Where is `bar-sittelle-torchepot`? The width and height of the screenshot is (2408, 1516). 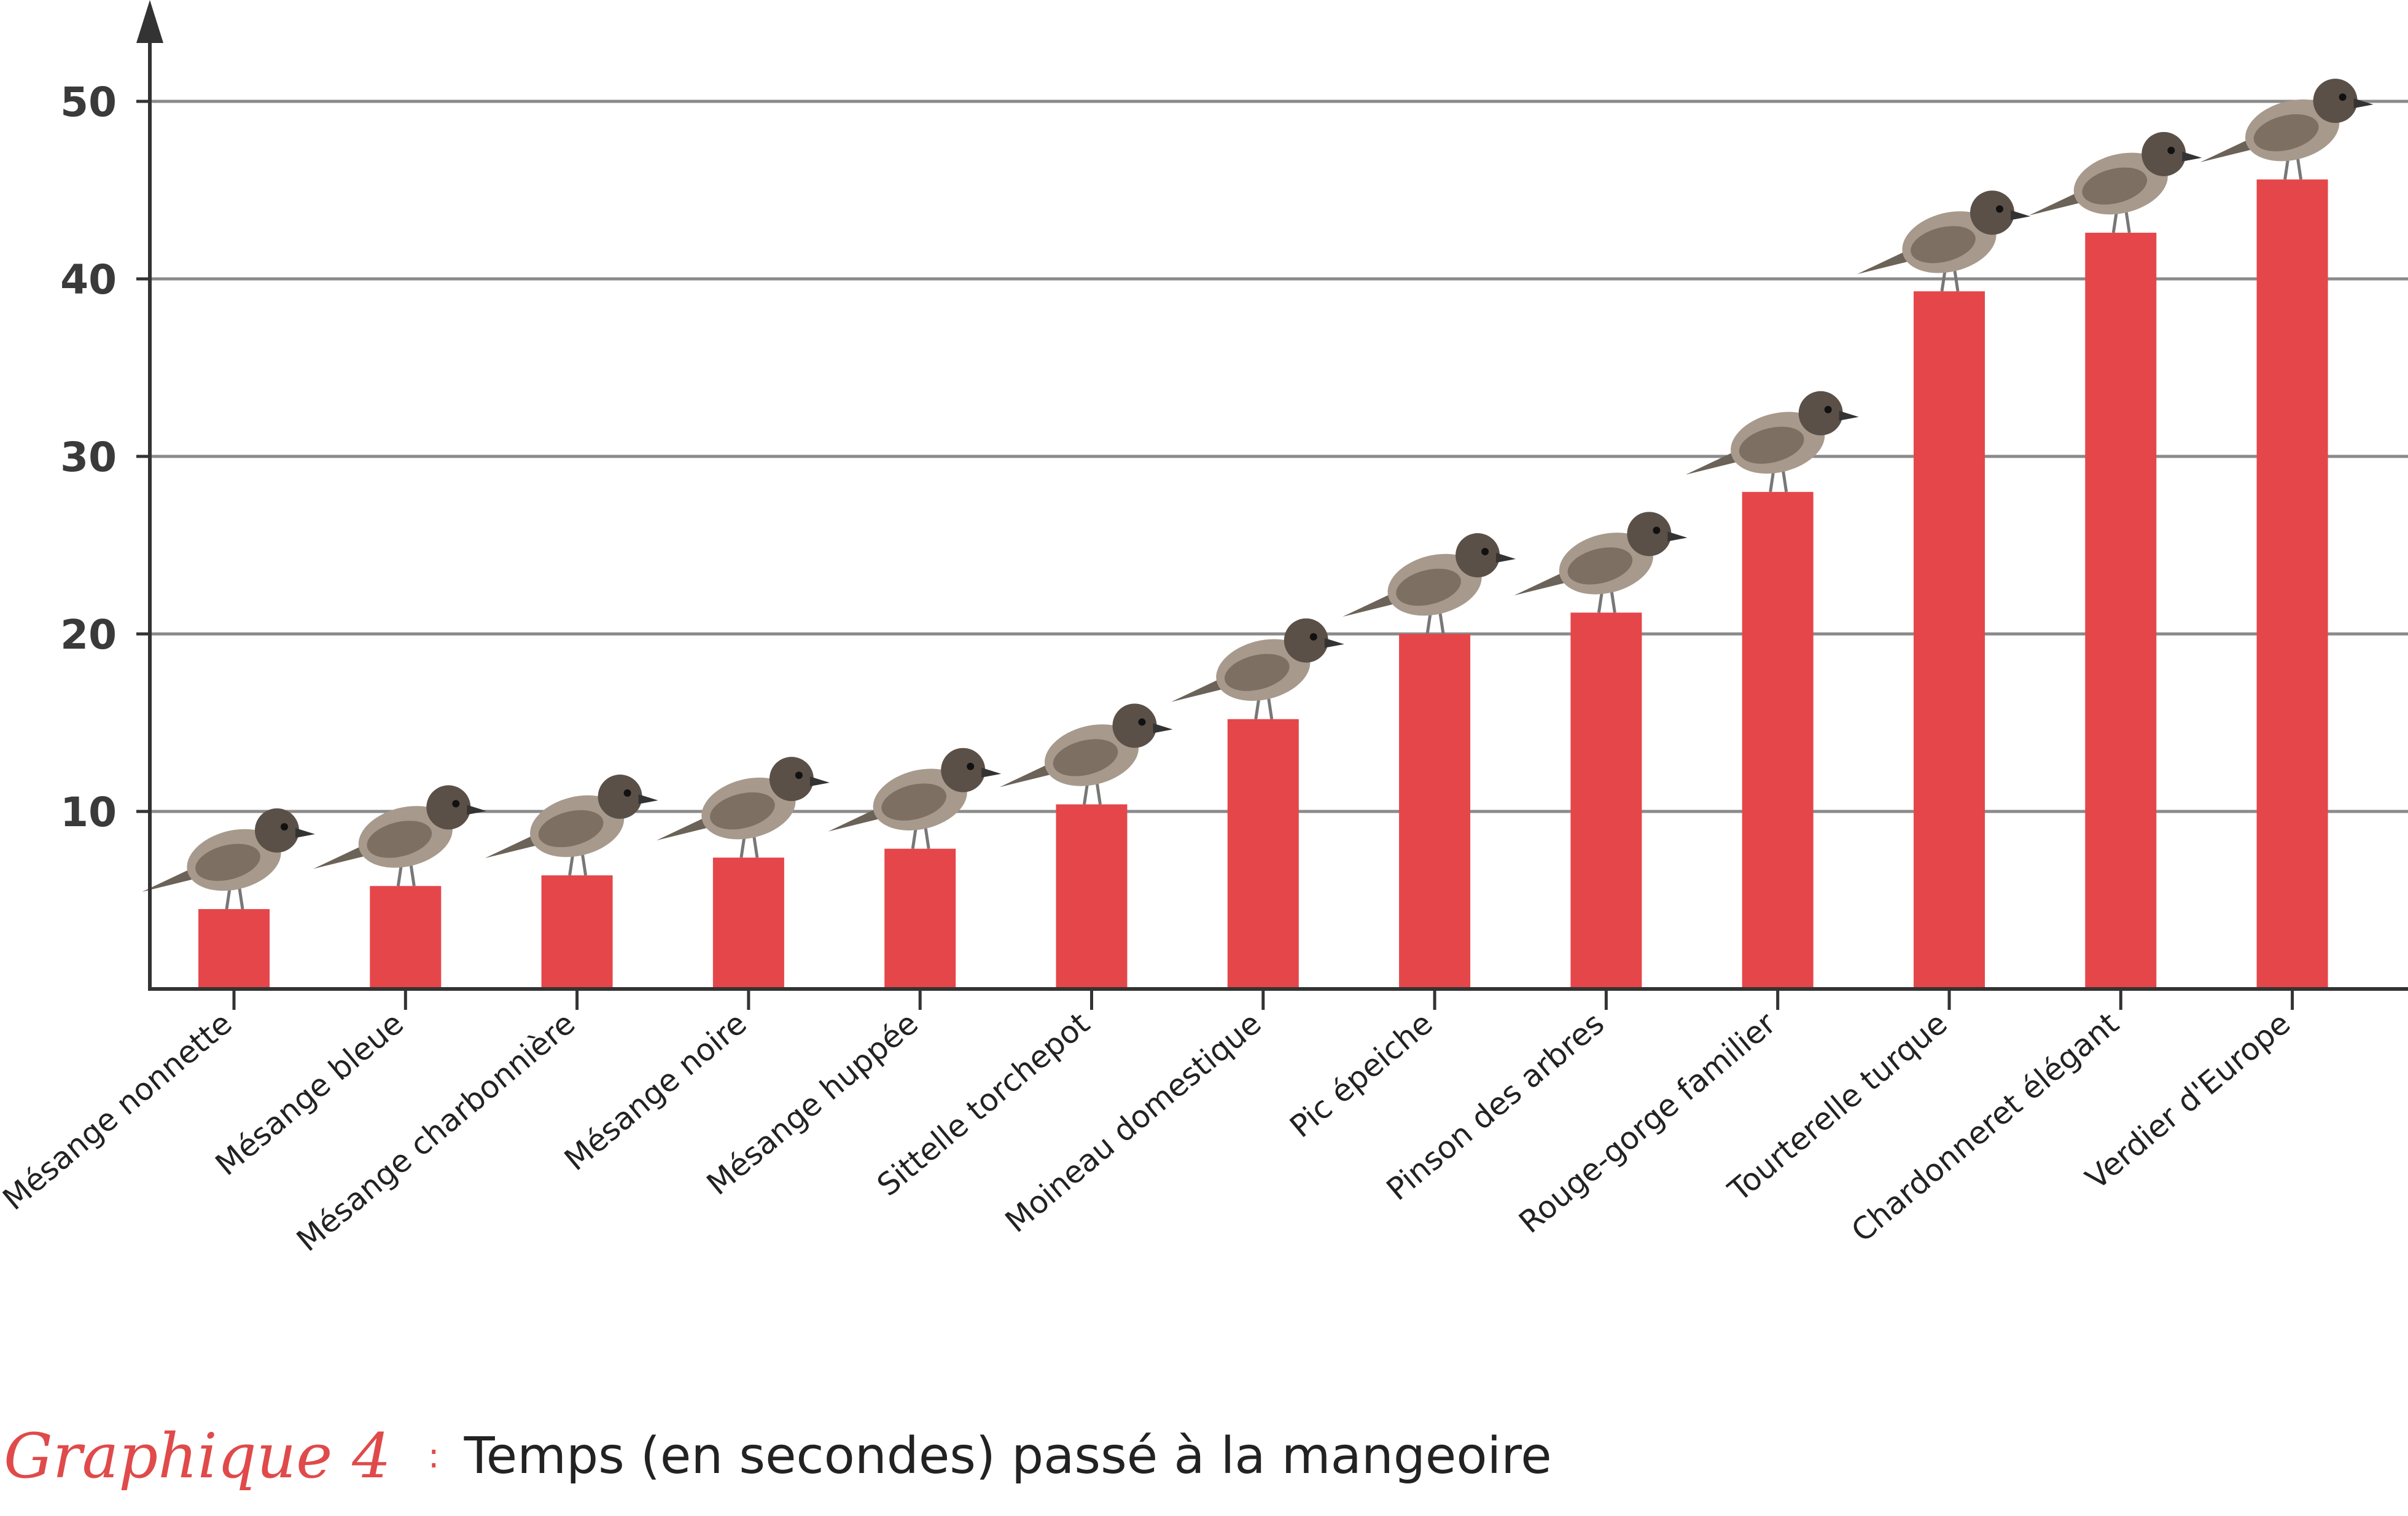 bar-sittelle-torchepot is located at coordinates (1092, 896).